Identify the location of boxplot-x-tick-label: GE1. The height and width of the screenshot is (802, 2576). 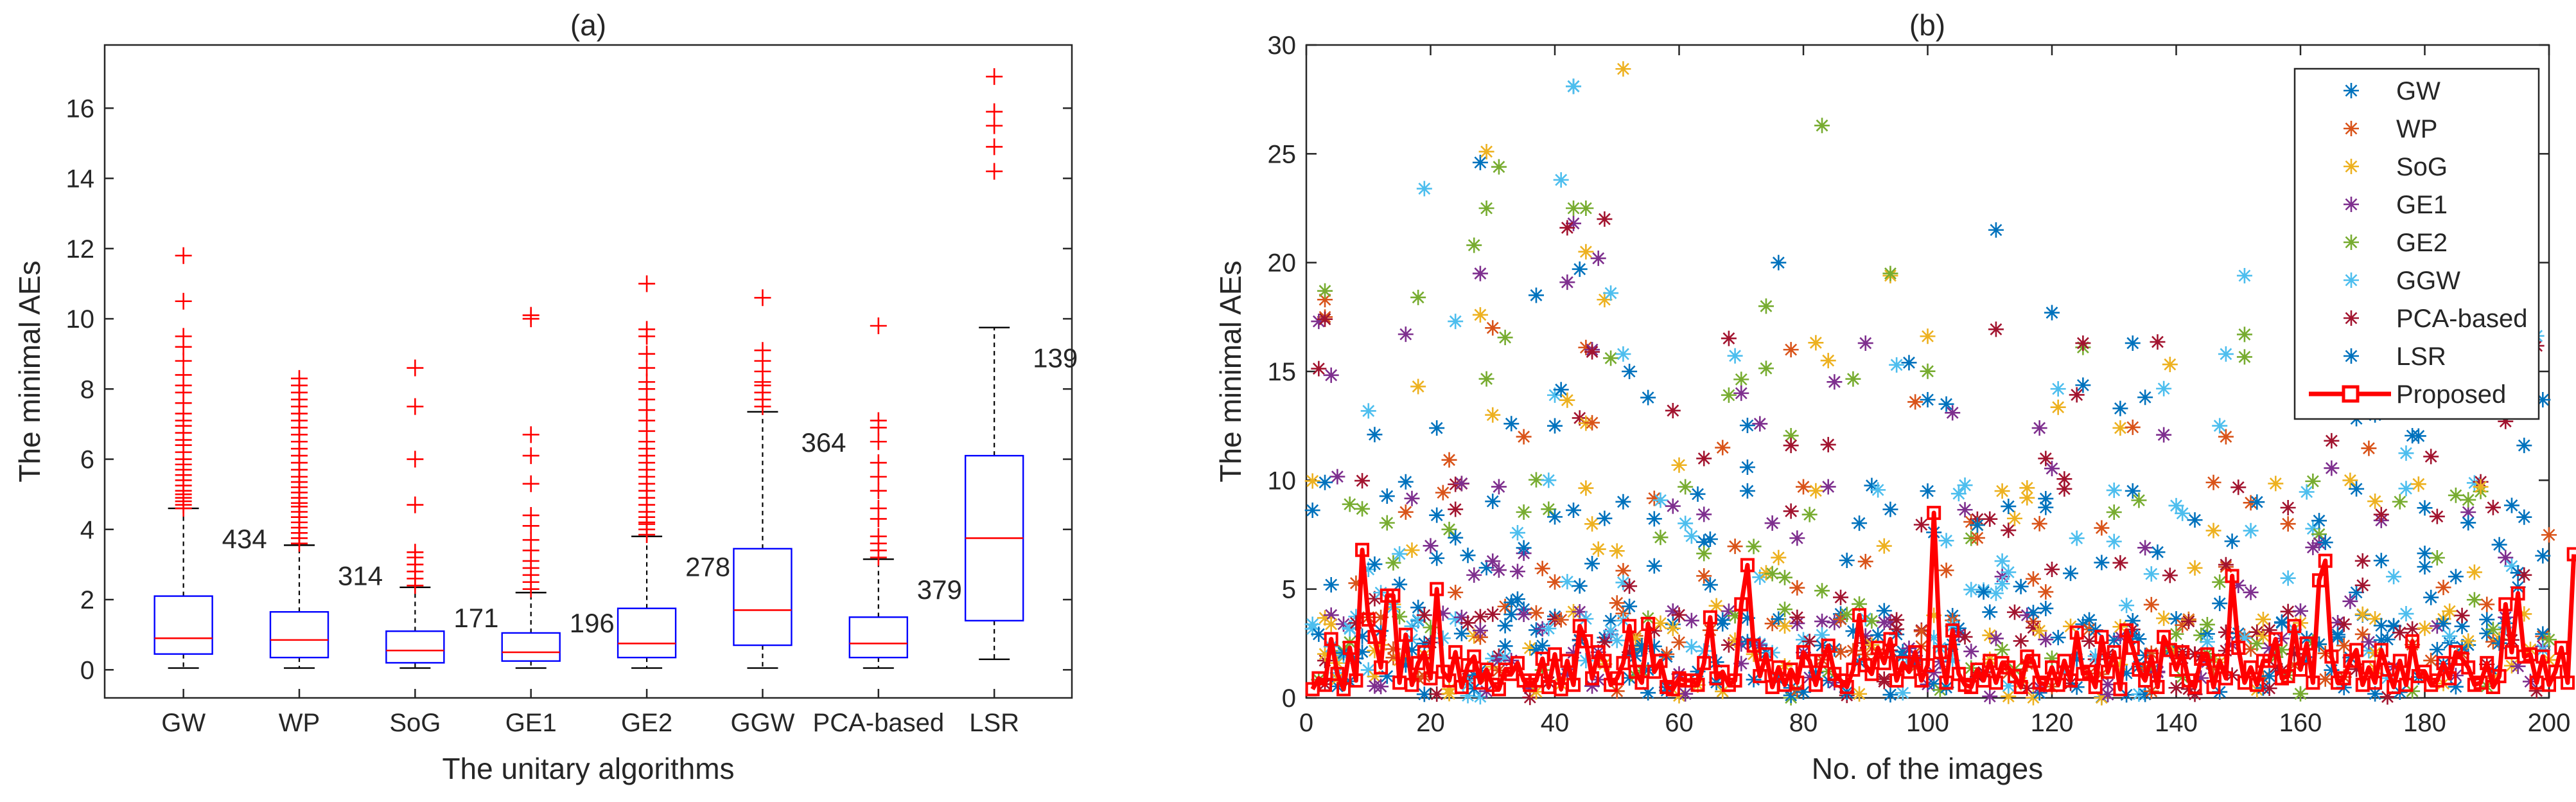
(531, 723).